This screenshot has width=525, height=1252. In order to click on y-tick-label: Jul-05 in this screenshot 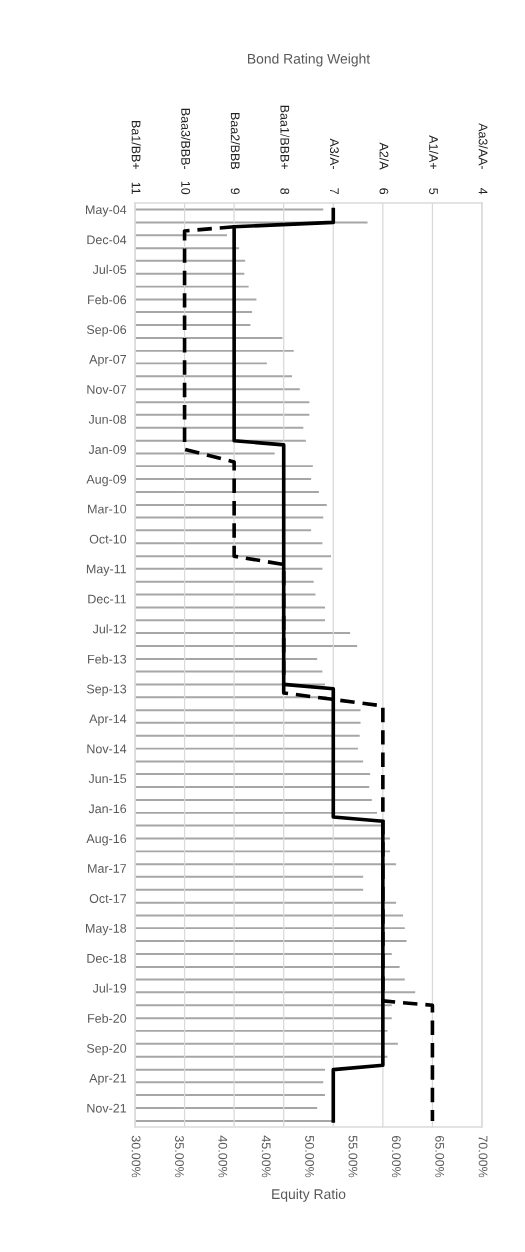, I will do `click(109, 269)`.